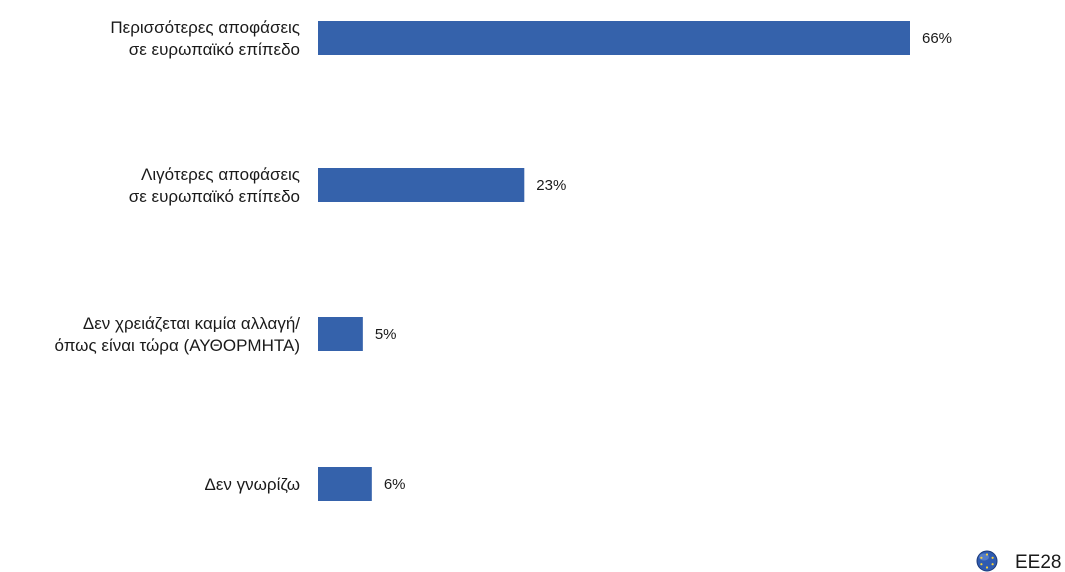 Image resolution: width=1065 pixels, height=572 pixels. I want to click on legend: EE28, so click(1018, 561).